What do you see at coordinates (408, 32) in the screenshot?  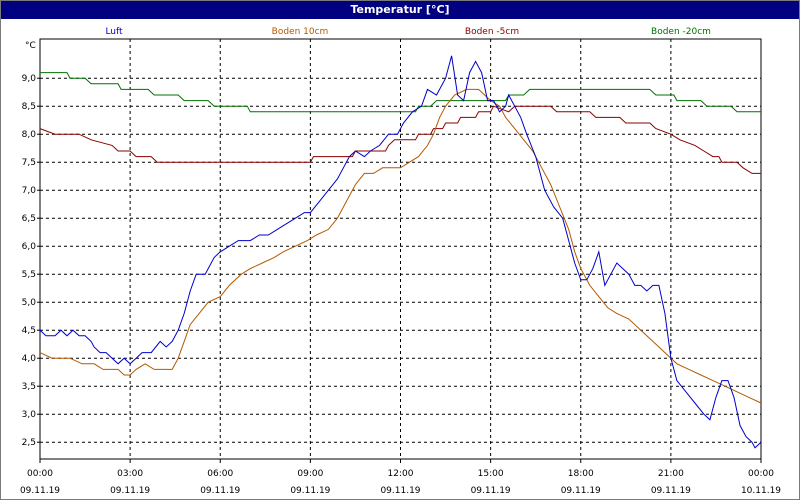 I see `legend: Luft Boden 10cm Boden -5cm Boden -20cm` at bounding box center [408, 32].